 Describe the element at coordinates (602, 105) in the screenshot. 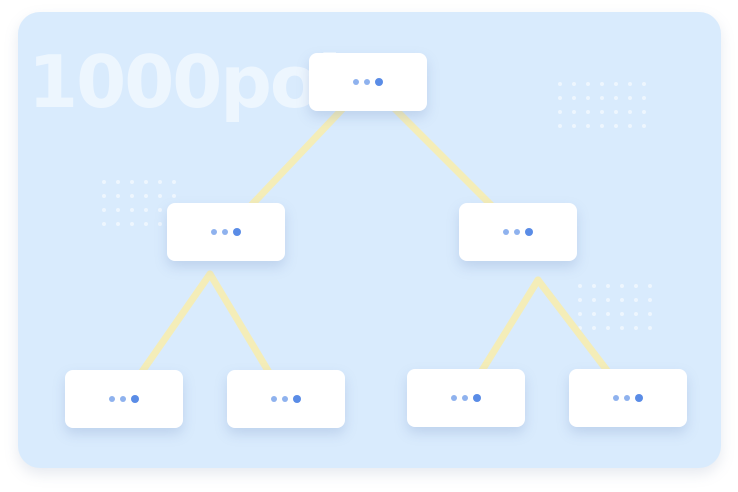

I see `dot-pattern-top-right` at that location.